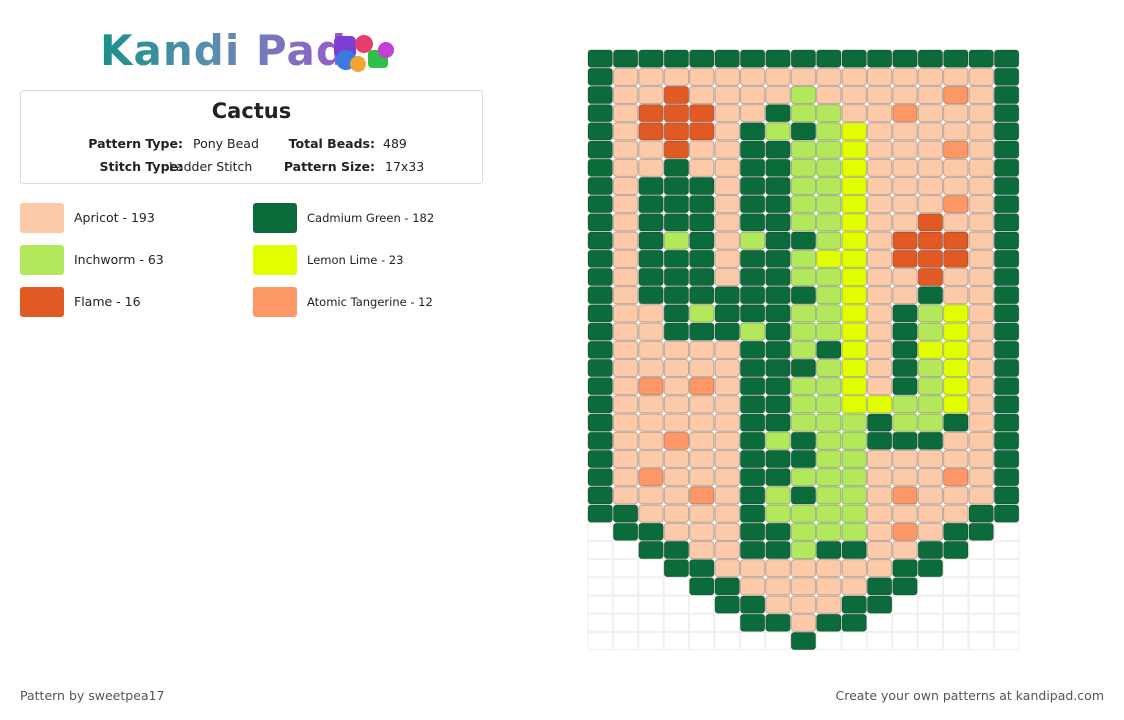 This screenshot has height=720, width=1124. I want to click on legend-label: Atomic Tangerine - 12, so click(370, 302).